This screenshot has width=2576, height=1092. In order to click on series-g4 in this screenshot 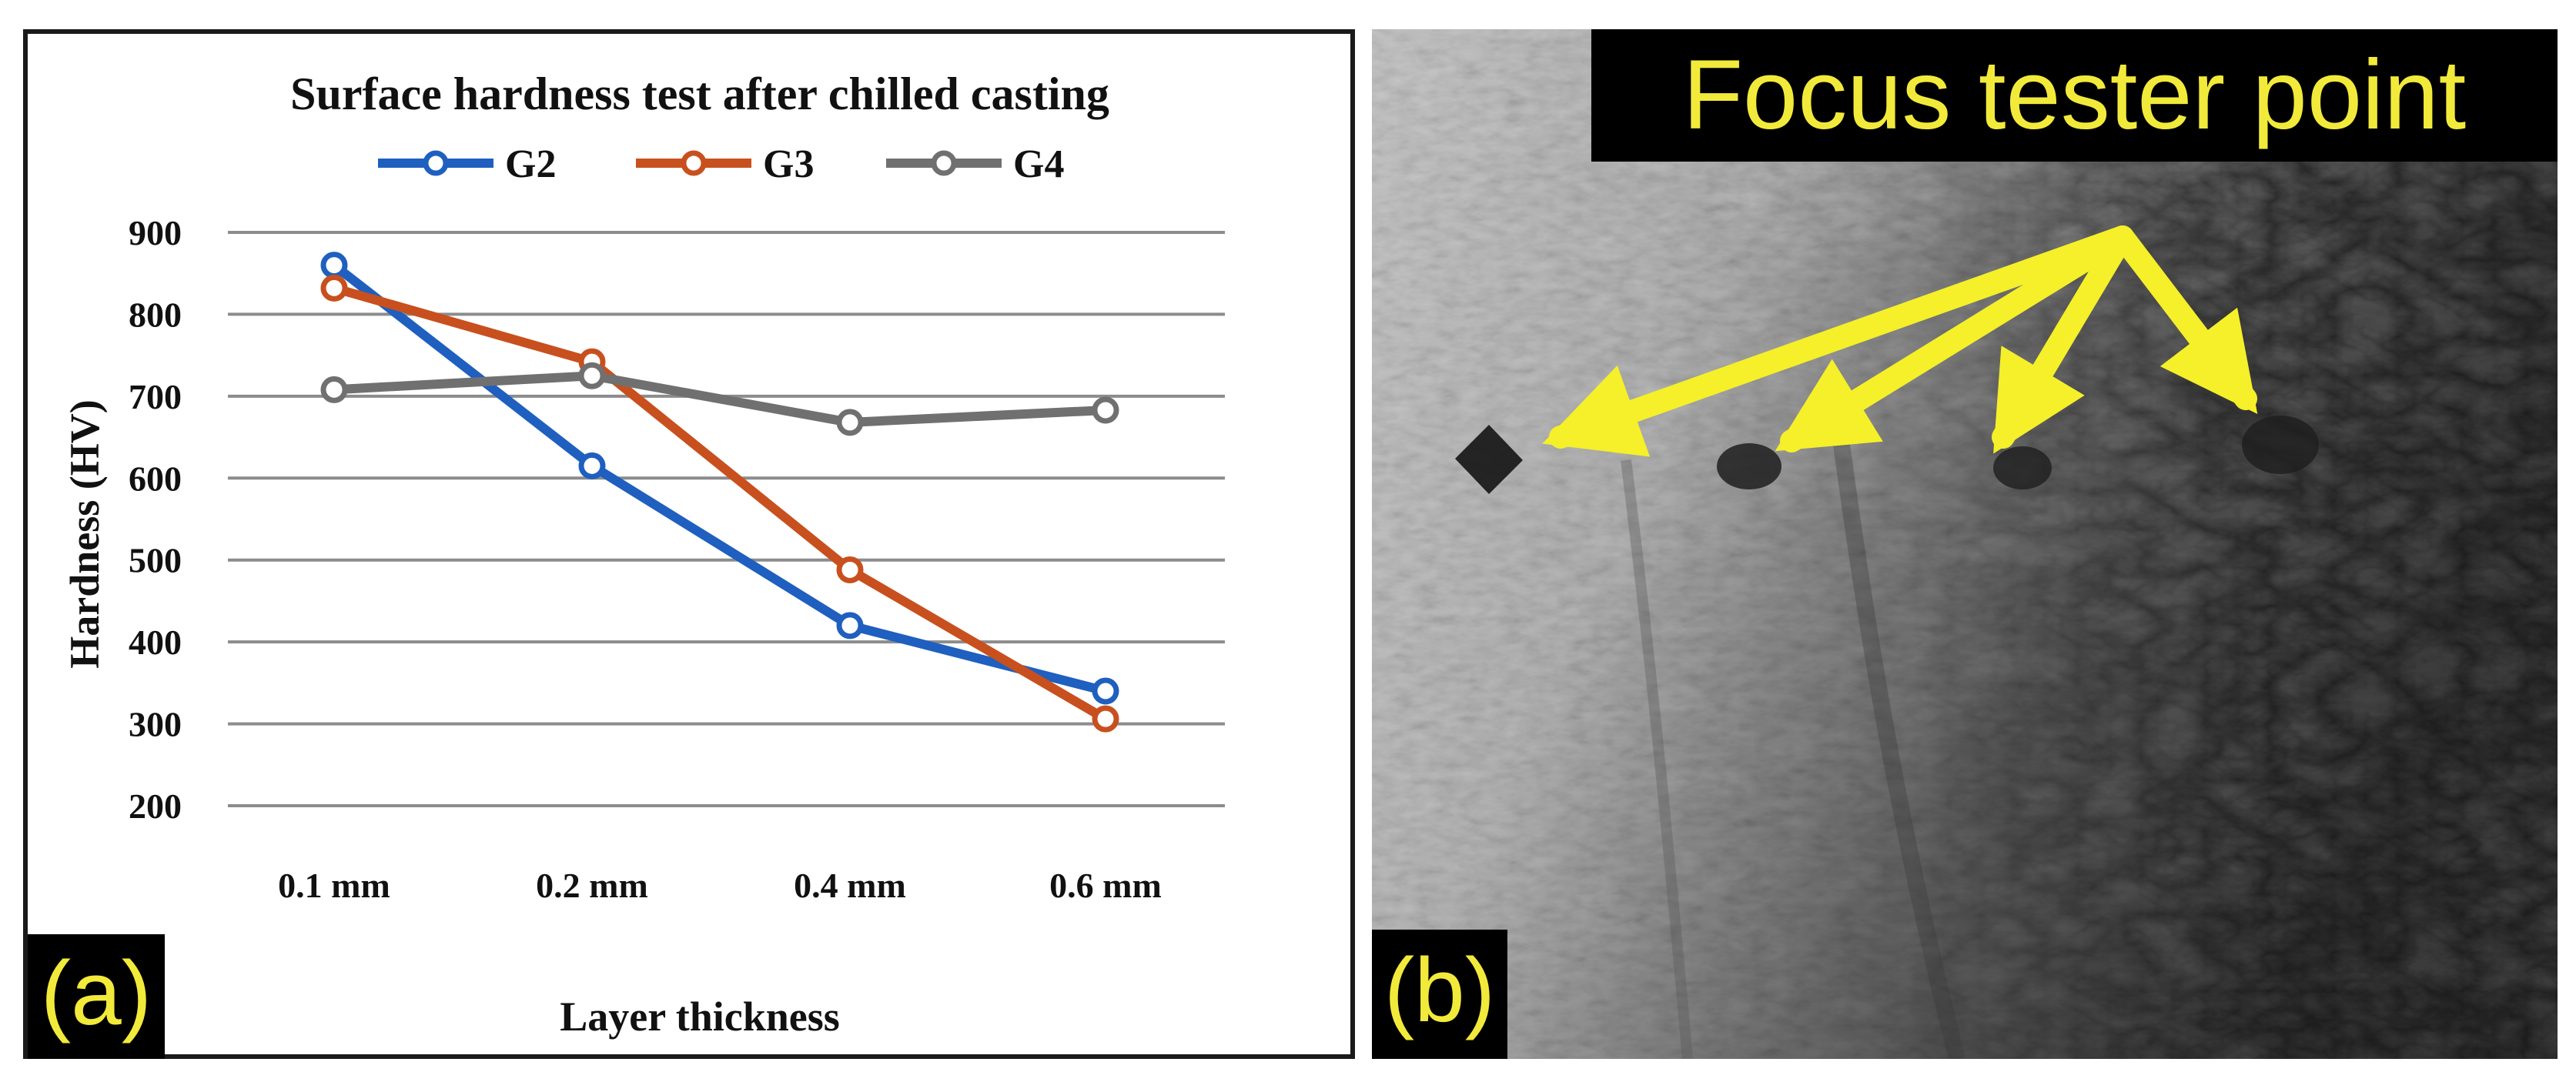, I will do `click(719, 399)`.